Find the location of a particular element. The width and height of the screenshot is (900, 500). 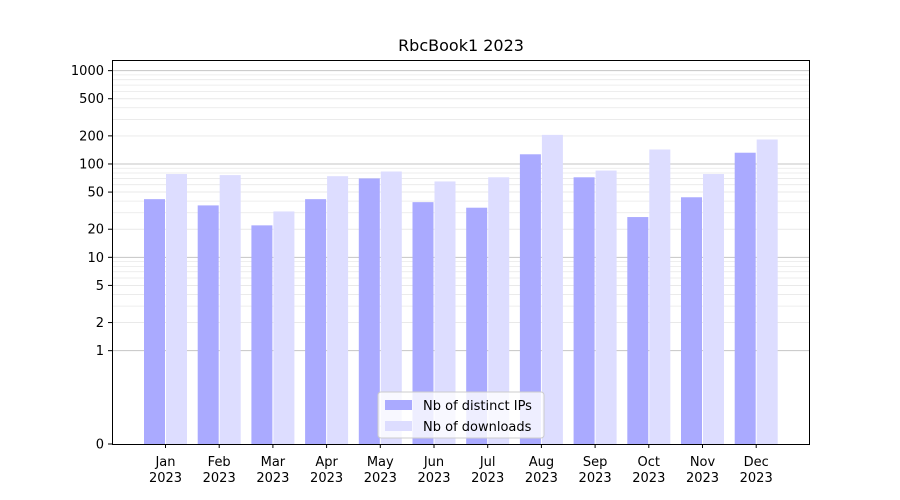

x-tick-label-month: Feb is located at coordinates (219, 462).